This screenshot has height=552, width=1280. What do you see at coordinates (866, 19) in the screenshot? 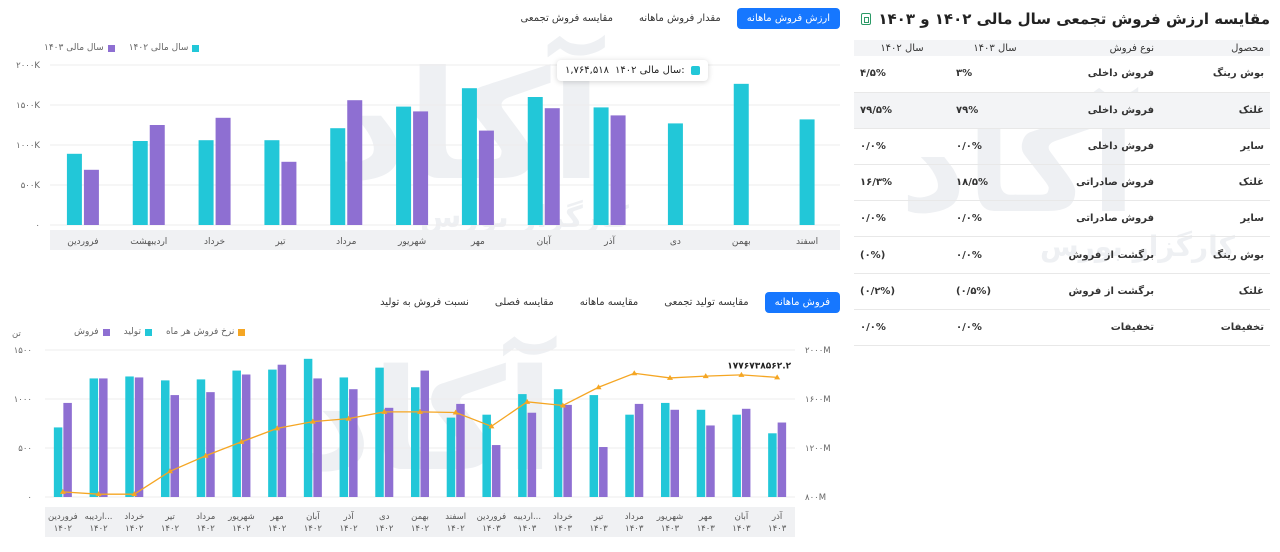
I see `document-icon` at bounding box center [866, 19].